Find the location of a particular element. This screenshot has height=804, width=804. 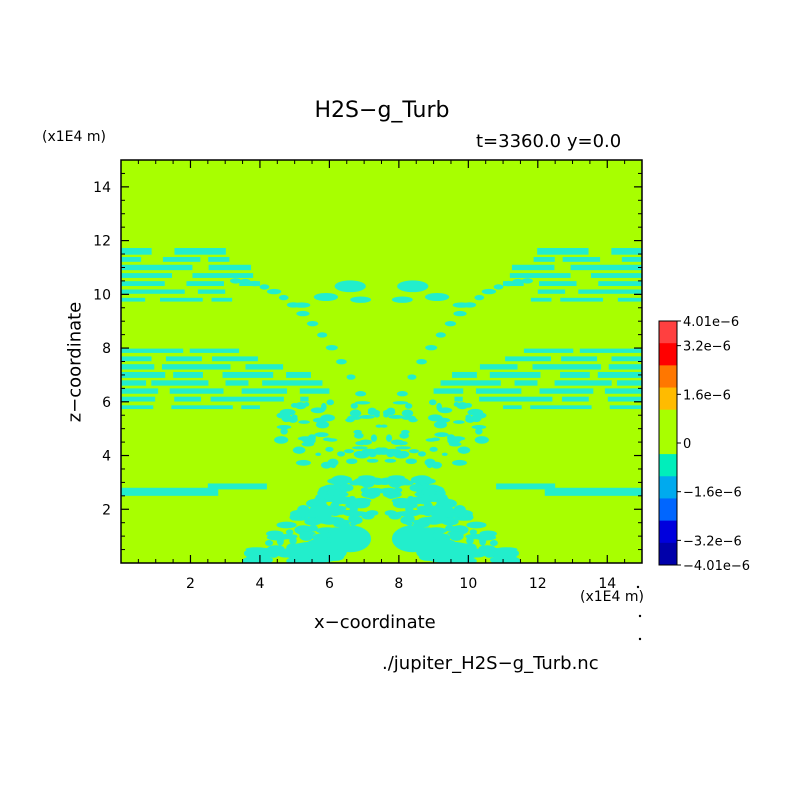

x-tick-label: 6 is located at coordinates (329, 584).